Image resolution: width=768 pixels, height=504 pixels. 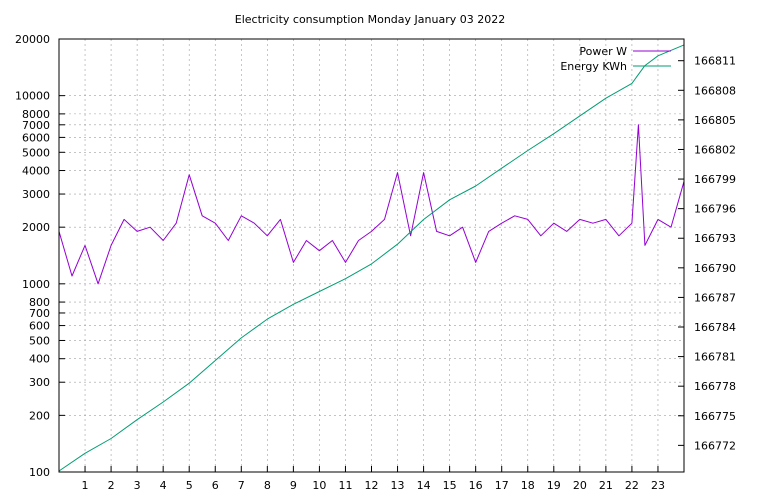 What do you see at coordinates (293, 485) in the screenshot?
I see `x-tick-label: 9` at bounding box center [293, 485].